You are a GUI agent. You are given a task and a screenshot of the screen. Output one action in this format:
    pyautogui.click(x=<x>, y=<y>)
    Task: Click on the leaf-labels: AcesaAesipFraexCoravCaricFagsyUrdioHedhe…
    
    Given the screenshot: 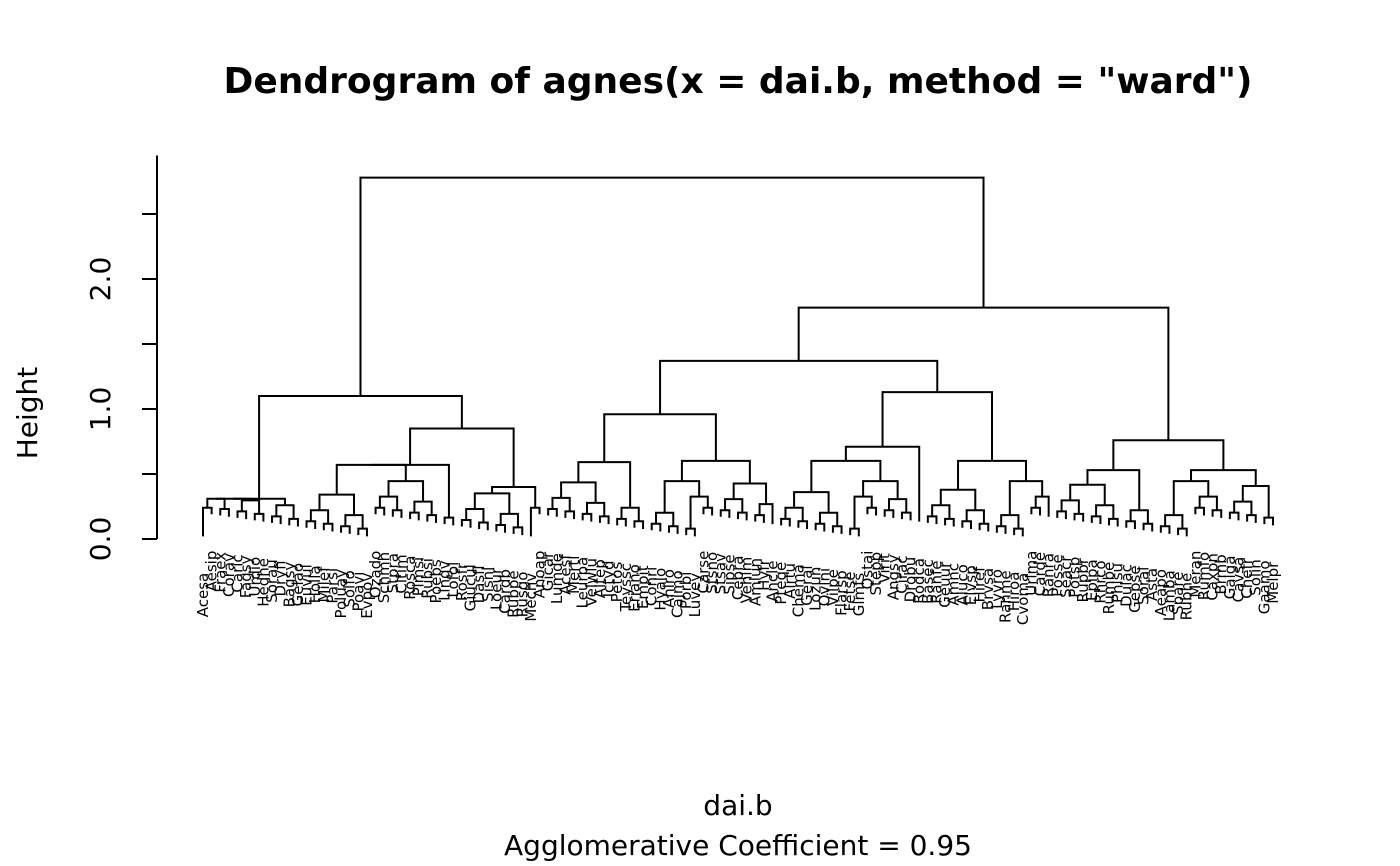 What is the action you would take?
    pyautogui.click(x=738, y=588)
    